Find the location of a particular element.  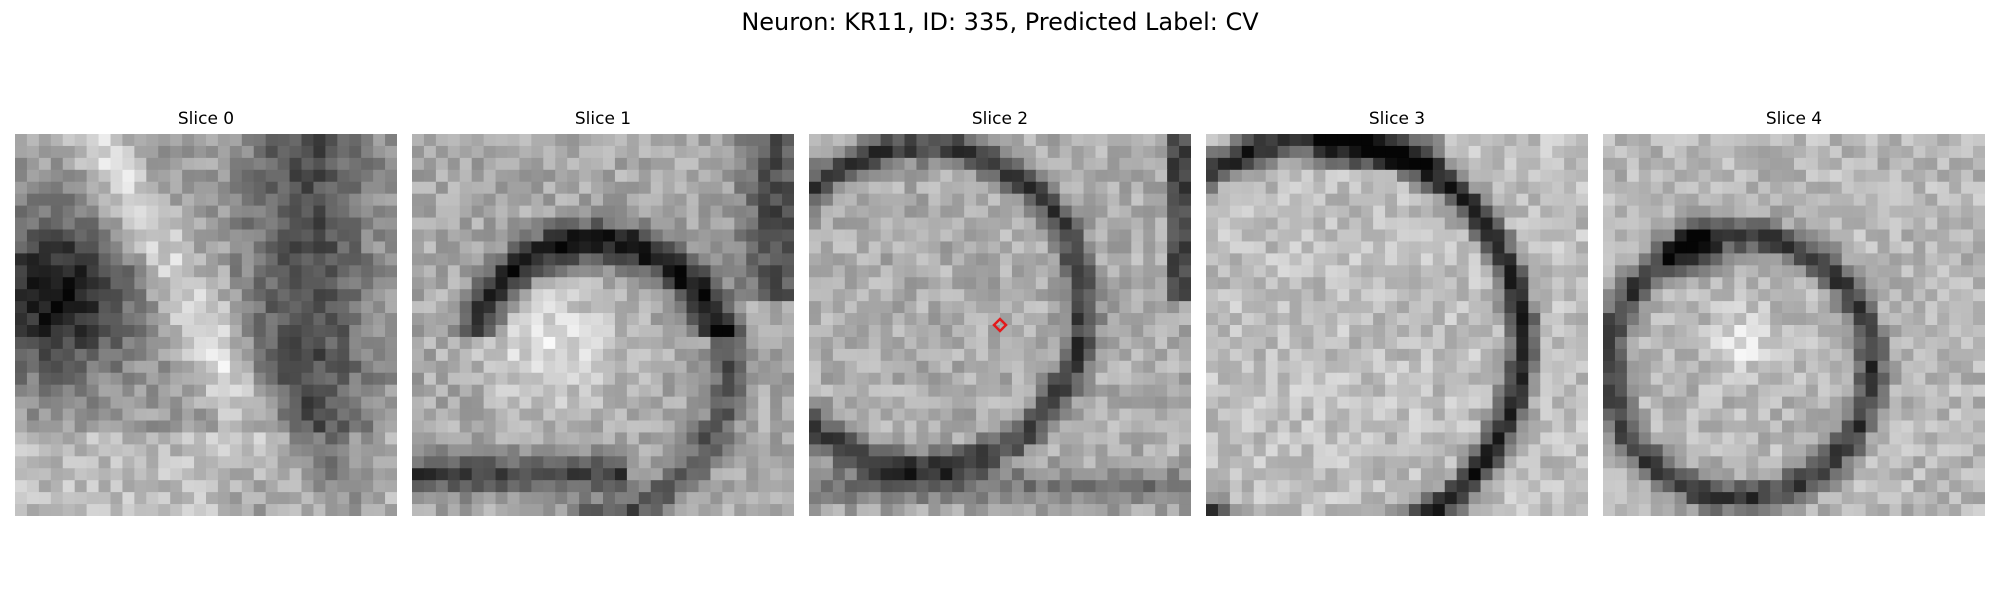

slice-panel-0: Slice 0 is located at coordinates (206, 312).